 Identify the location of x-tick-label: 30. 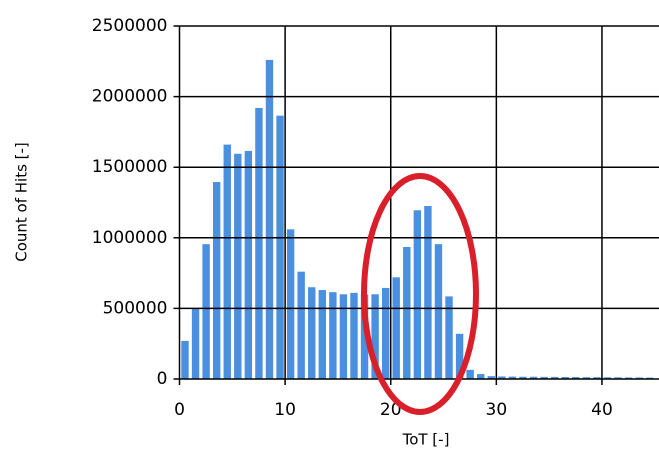
(497, 410).